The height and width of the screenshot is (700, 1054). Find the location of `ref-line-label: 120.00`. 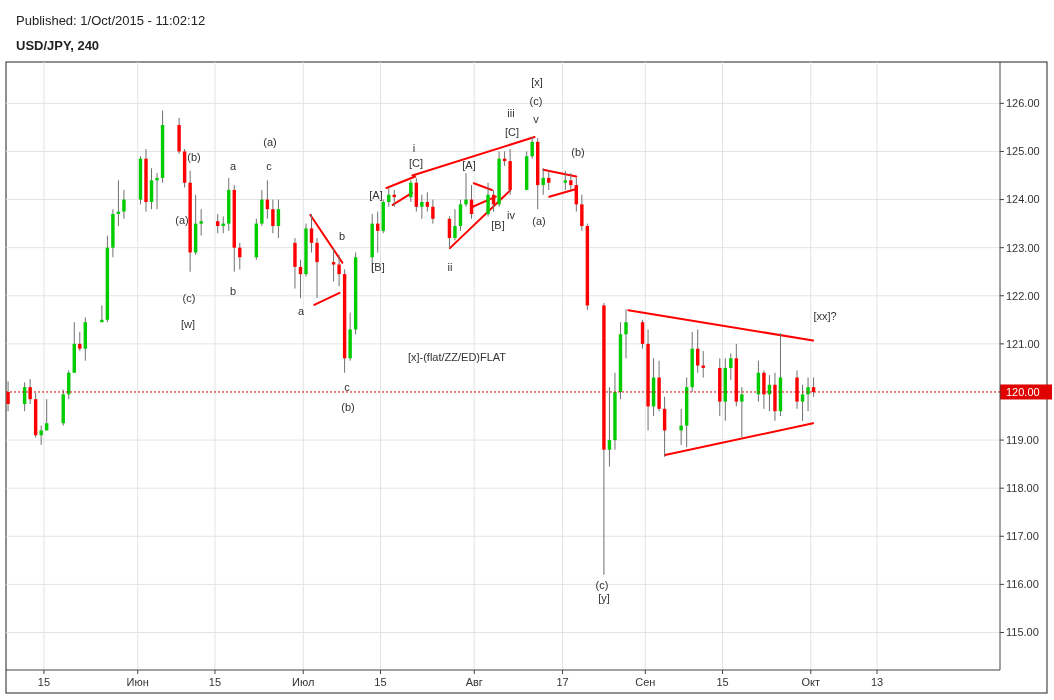

ref-line-label: 120.00 is located at coordinates (1023, 391).